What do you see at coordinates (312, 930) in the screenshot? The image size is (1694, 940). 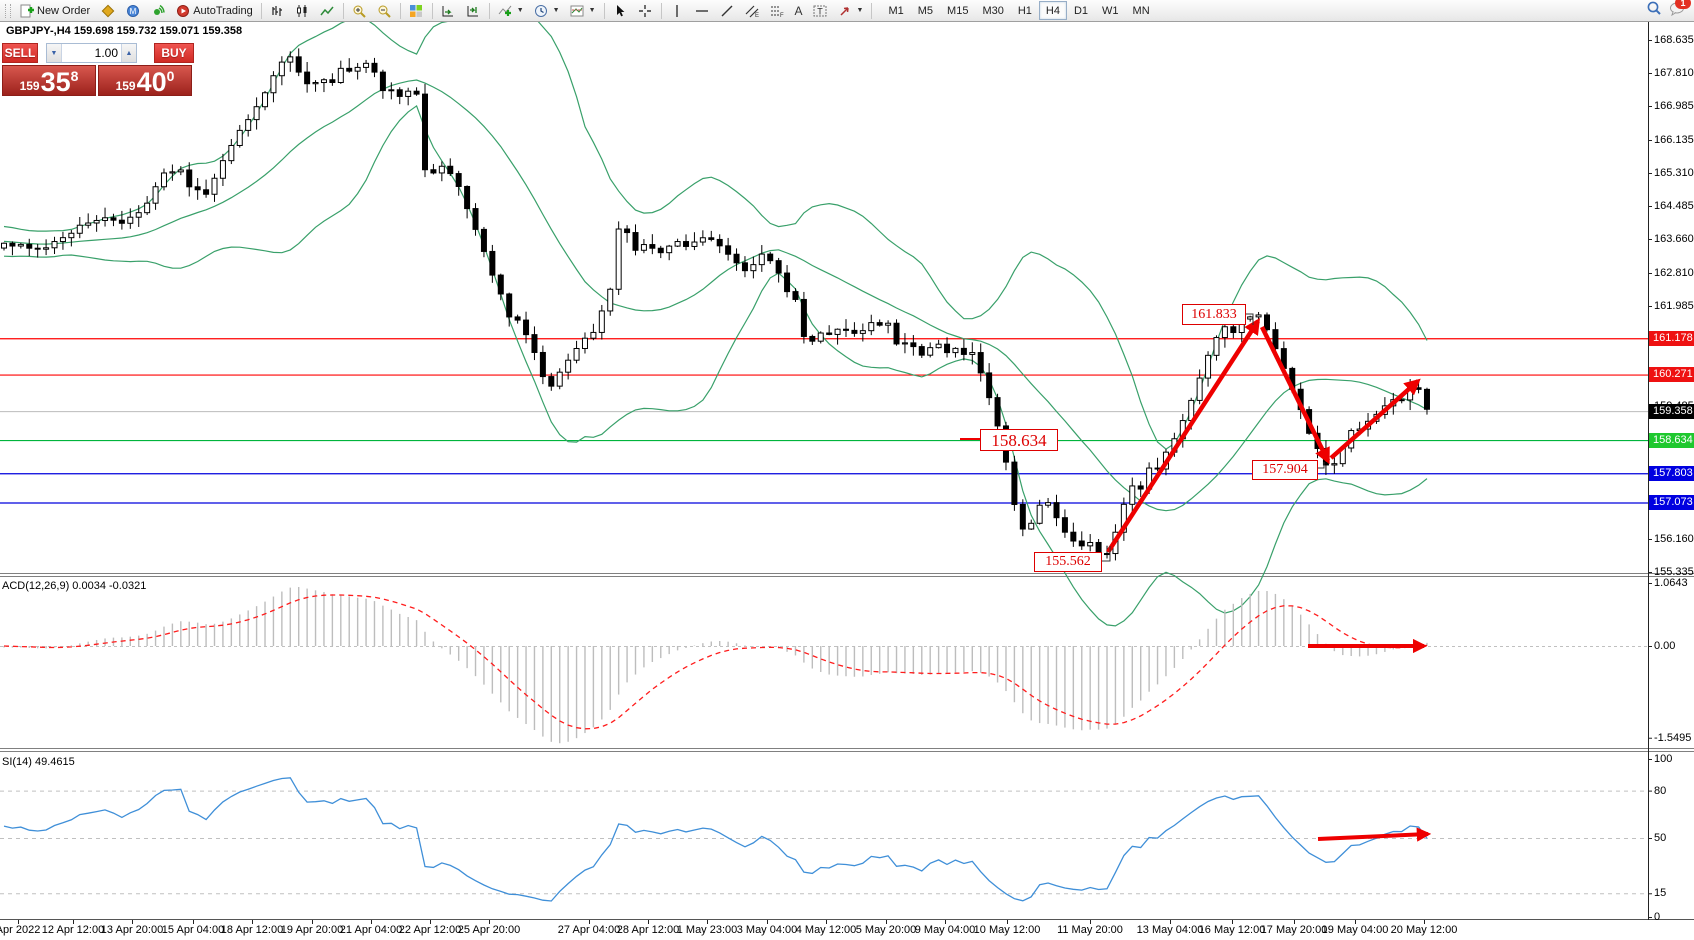 I see `time-axis-label: 19 Apr 20:00` at bounding box center [312, 930].